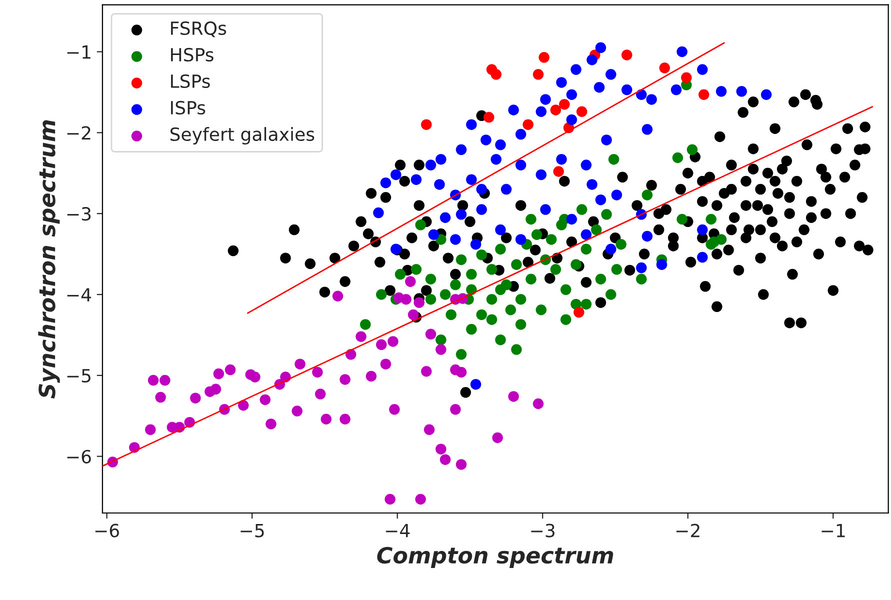 This screenshot has height=600, width=891. What do you see at coordinates (542, 531) in the screenshot?
I see `x-tick-label: −3` at bounding box center [542, 531].